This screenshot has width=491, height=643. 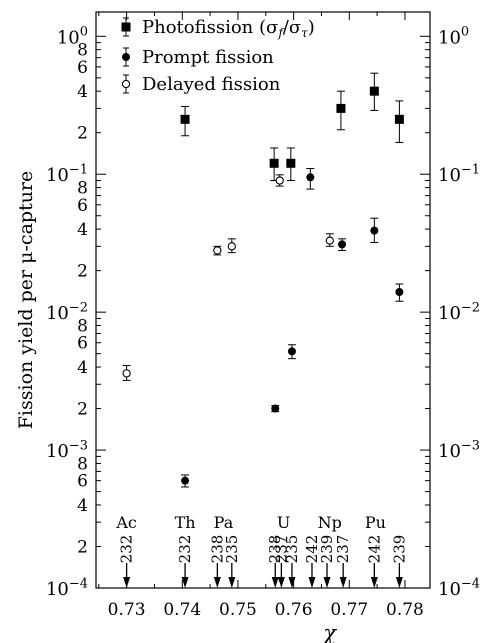 What do you see at coordinates (459, 313) in the screenshot?
I see `y-tick-label-right: 10⁻²` at bounding box center [459, 313].